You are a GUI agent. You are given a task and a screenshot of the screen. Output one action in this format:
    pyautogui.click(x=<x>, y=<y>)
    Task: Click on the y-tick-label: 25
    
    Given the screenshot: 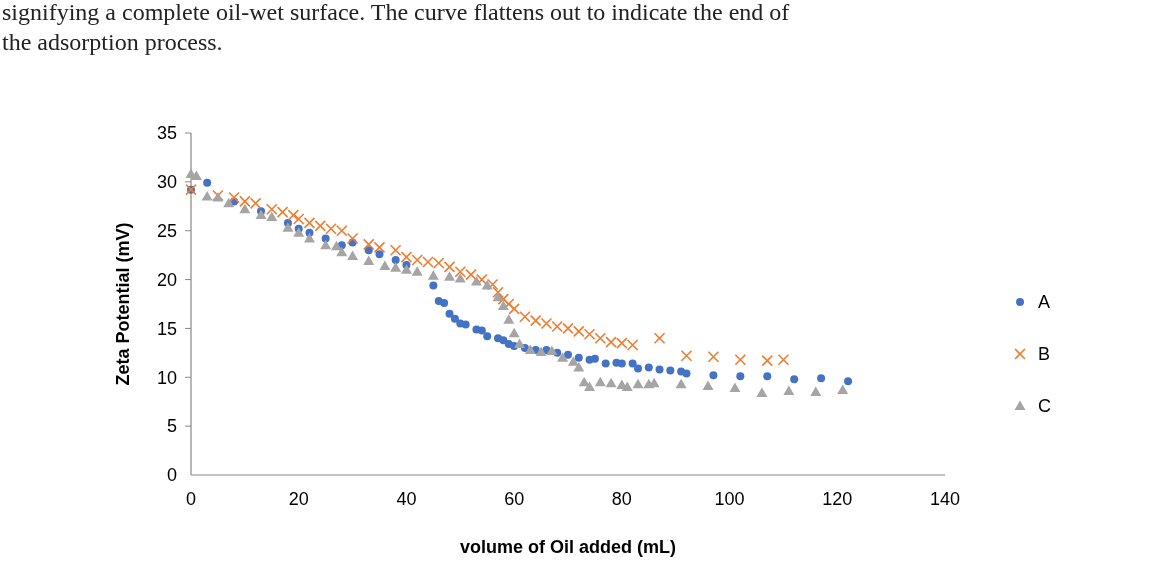 What is the action you would take?
    pyautogui.click(x=166, y=231)
    